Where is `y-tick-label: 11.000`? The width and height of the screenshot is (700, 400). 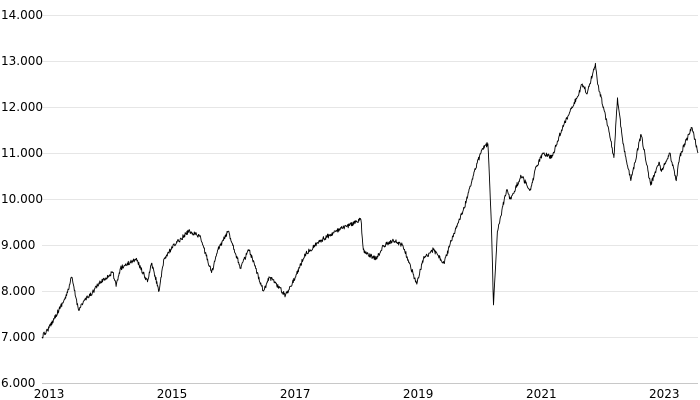 y-tick-label: 11.000 is located at coordinates (22, 153).